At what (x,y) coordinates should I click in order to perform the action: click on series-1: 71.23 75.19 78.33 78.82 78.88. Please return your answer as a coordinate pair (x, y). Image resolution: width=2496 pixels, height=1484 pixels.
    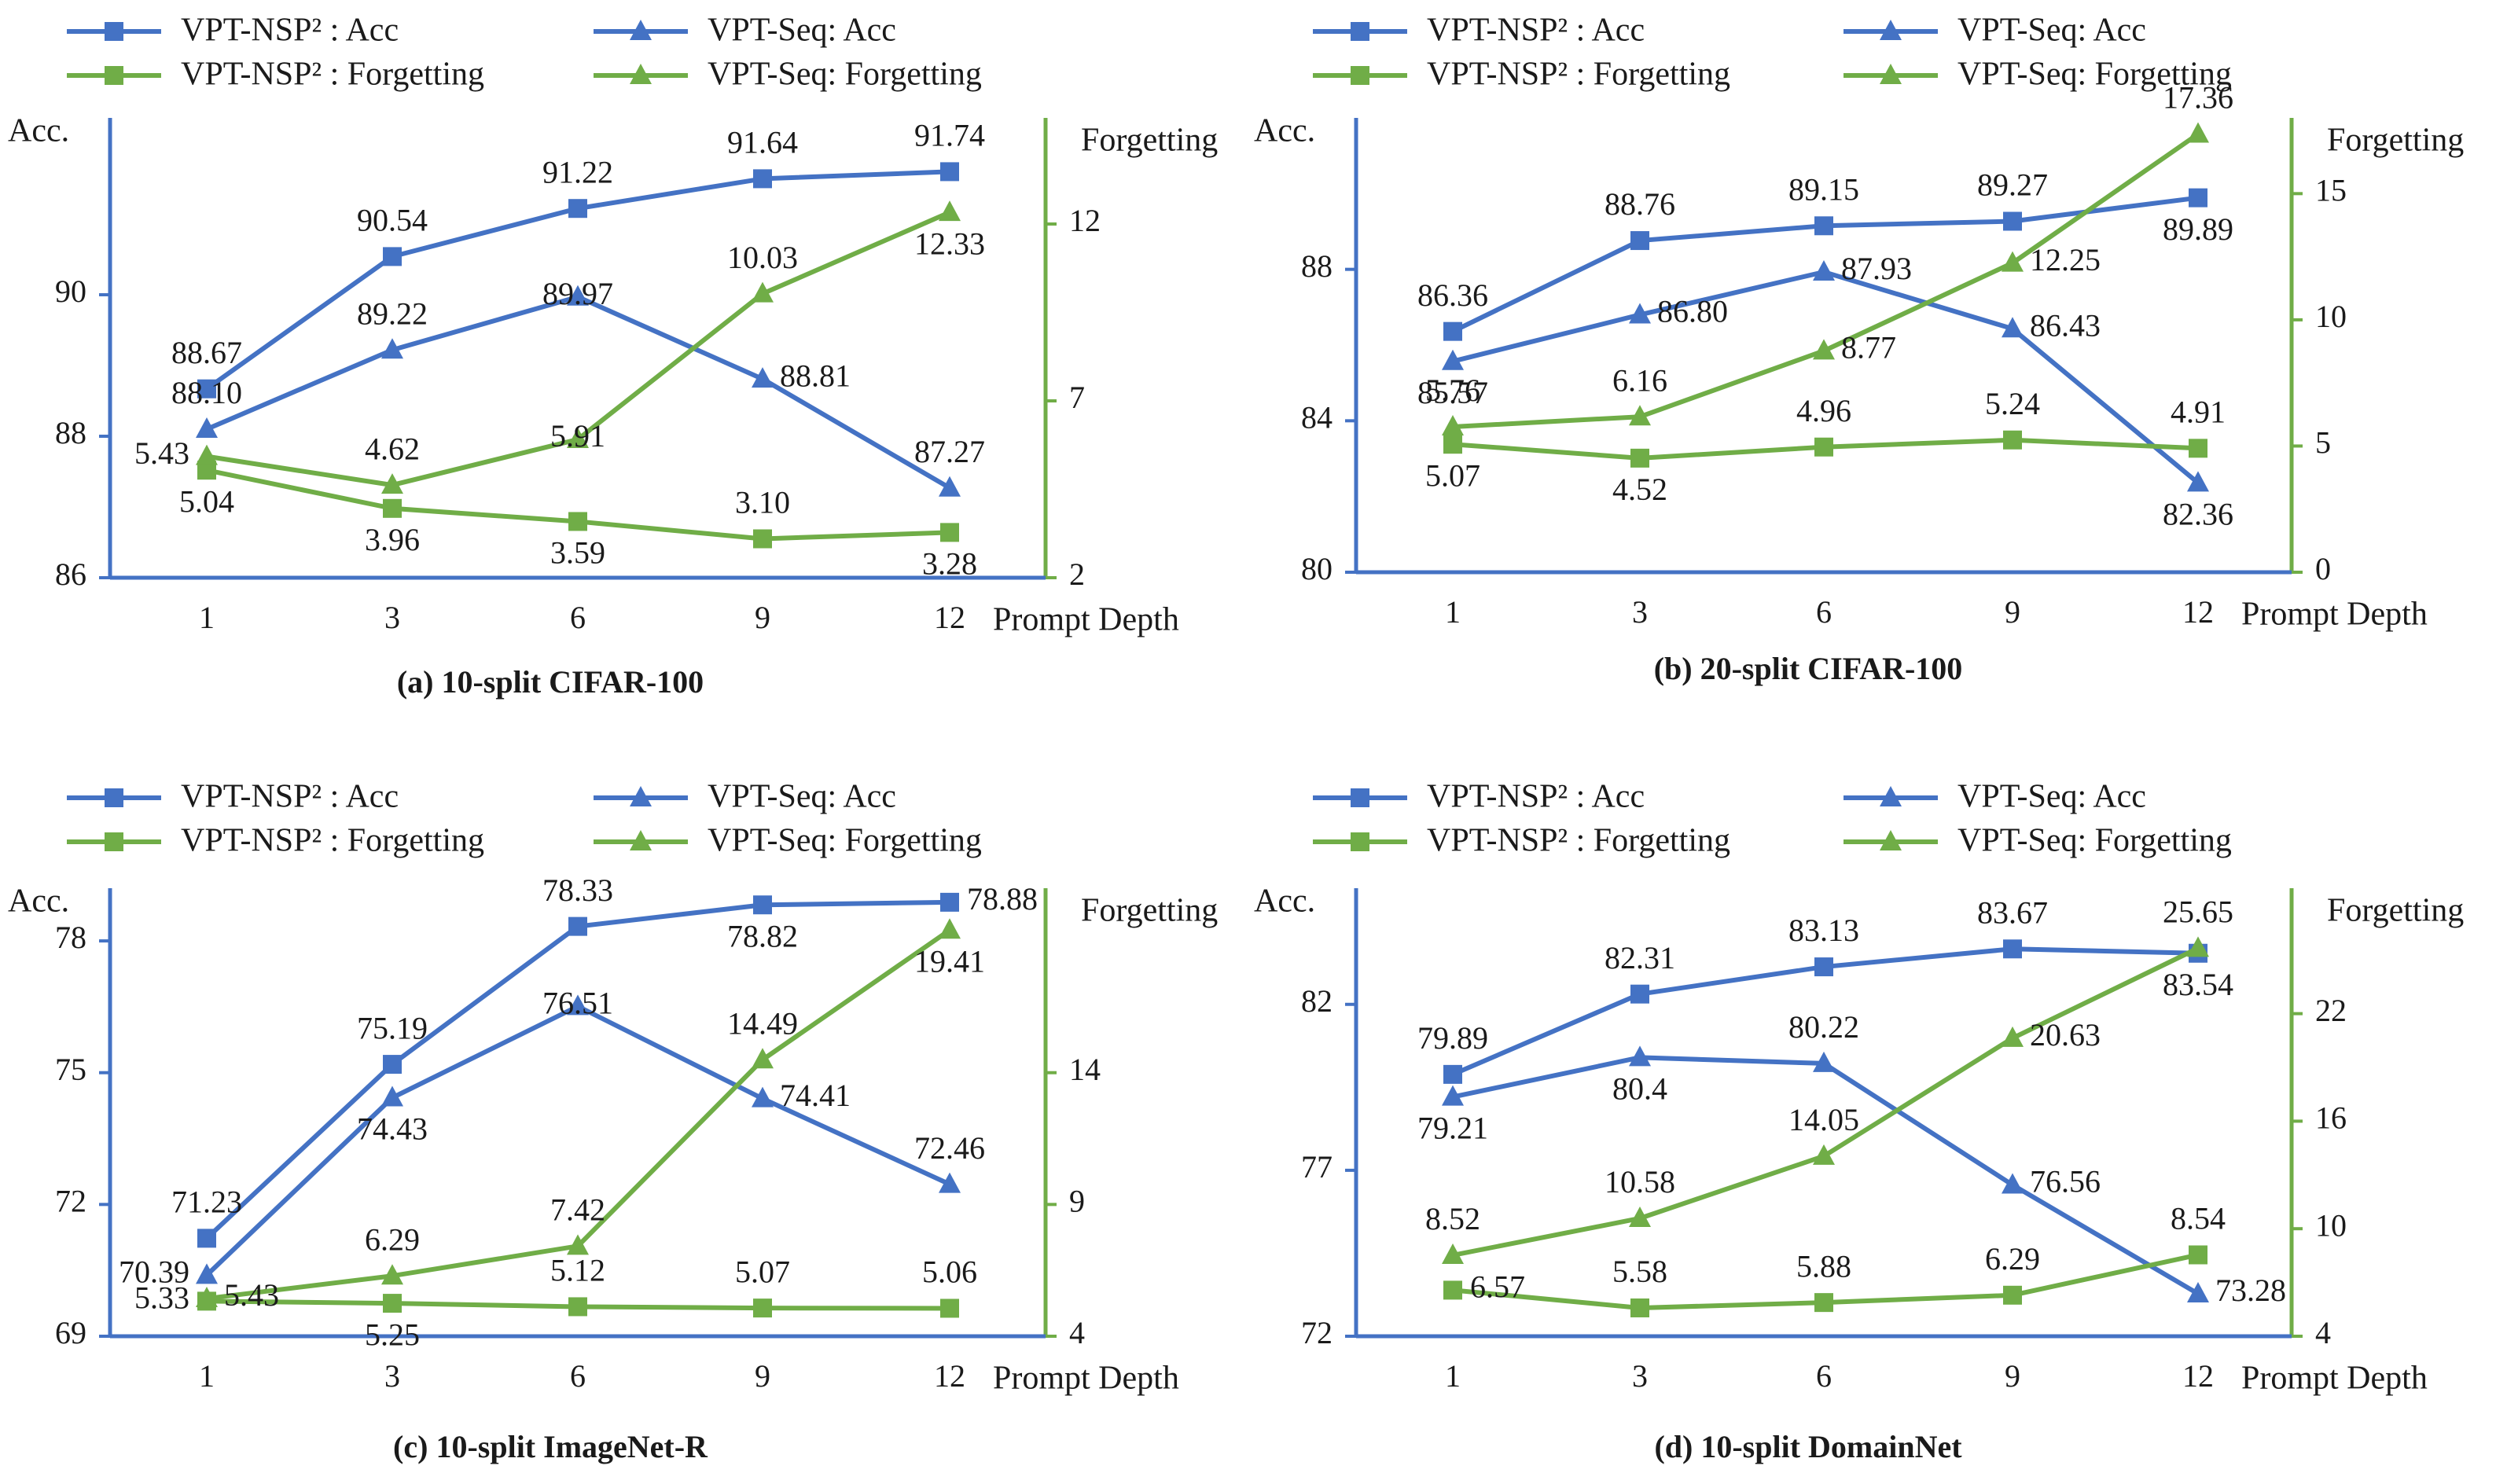
    Looking at the image, I should click on (604, 1060).